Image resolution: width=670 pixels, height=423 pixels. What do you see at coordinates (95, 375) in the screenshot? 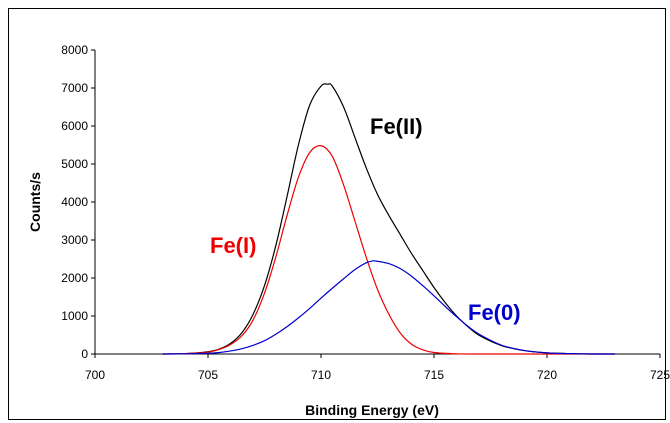
I see `x-tick-label: 700` at bounding box center [95, 375].